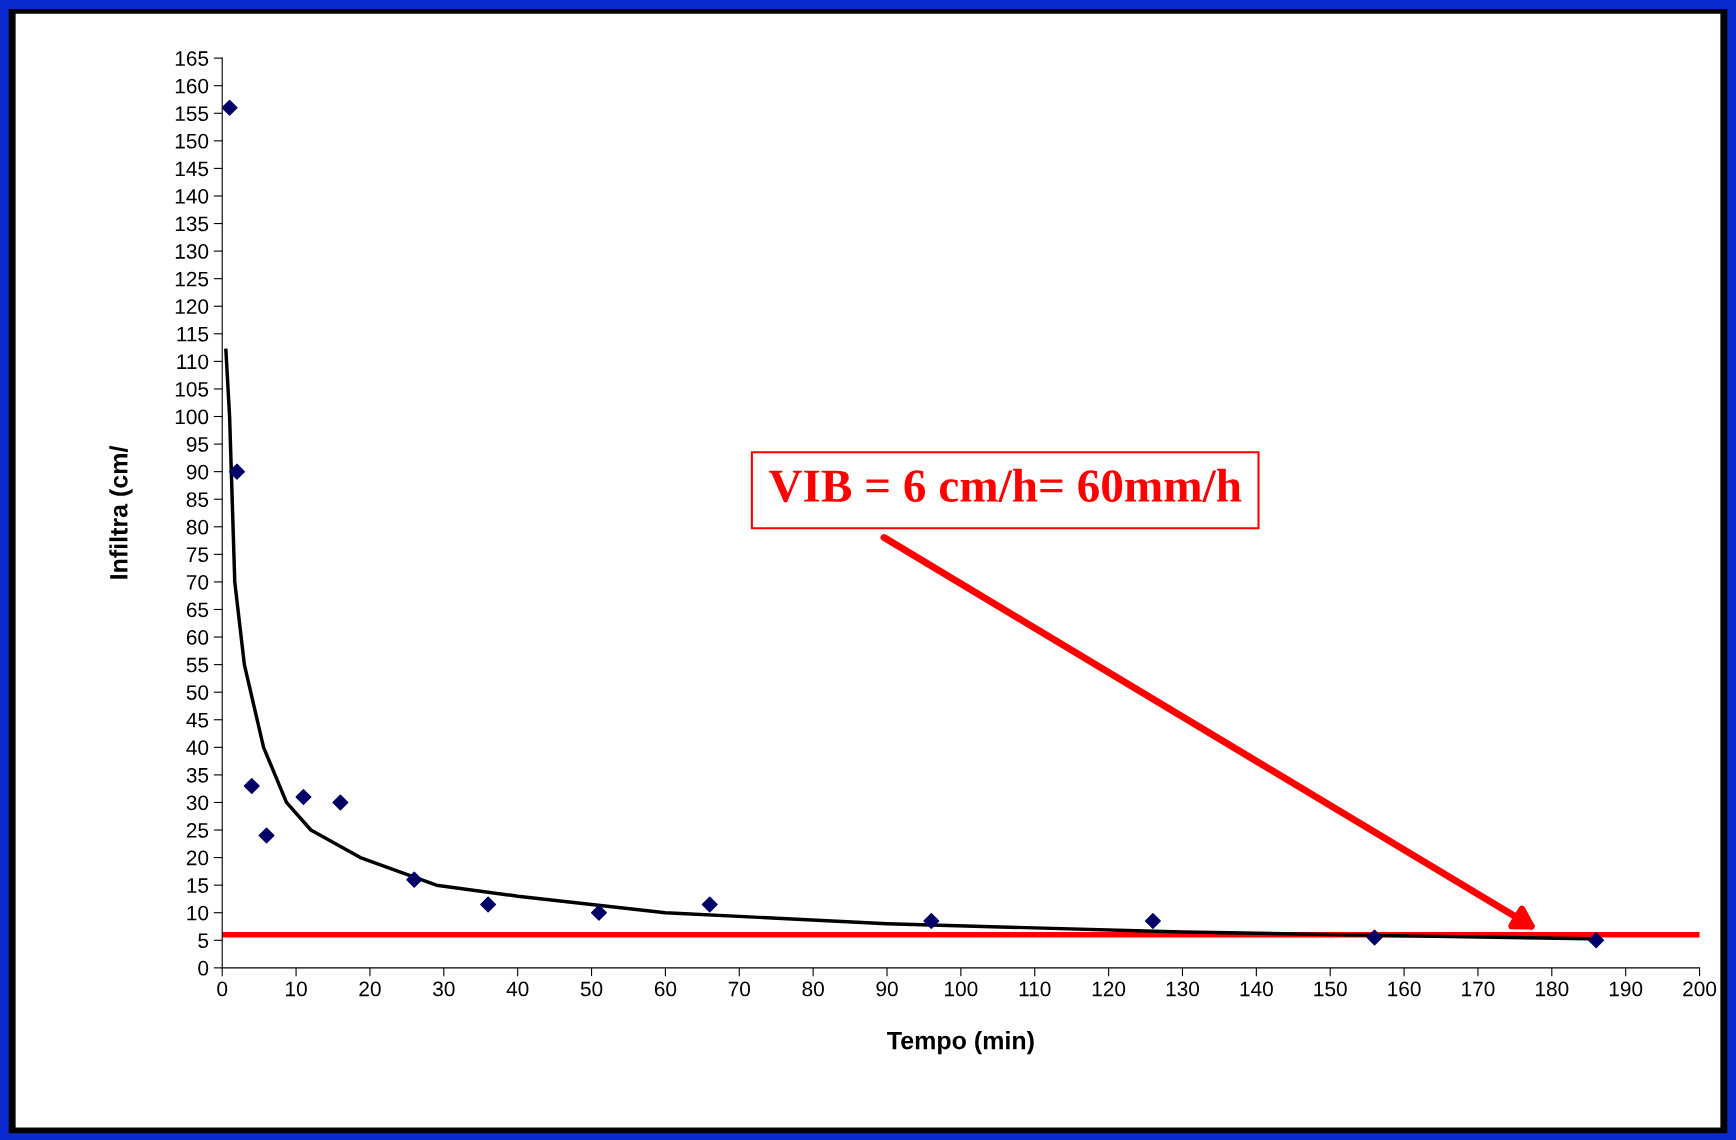 The height and width of the screenshot is (1140, 1736). I want to click on y-tick-label: 20, so click(197, 858).